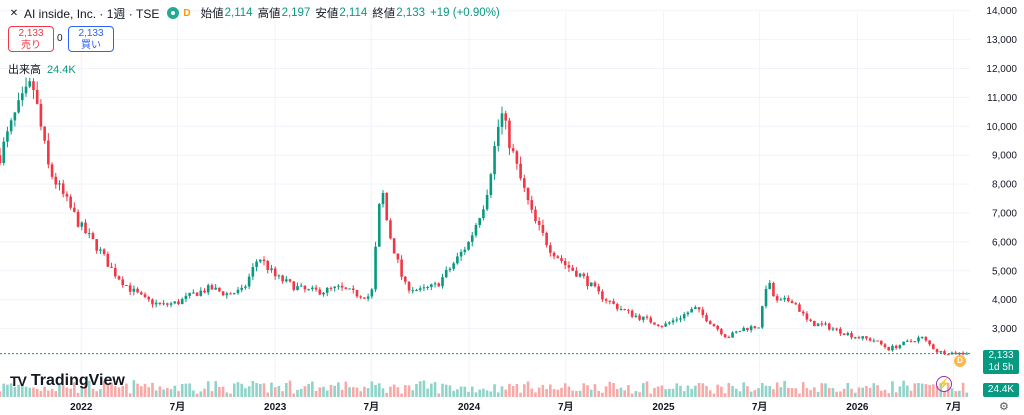 The height and width of the screenshot is (415, 1024). Describe the element at coordinates (91, 39) in the screenshot. I see `buy-button: 2,133 買い` at that location.